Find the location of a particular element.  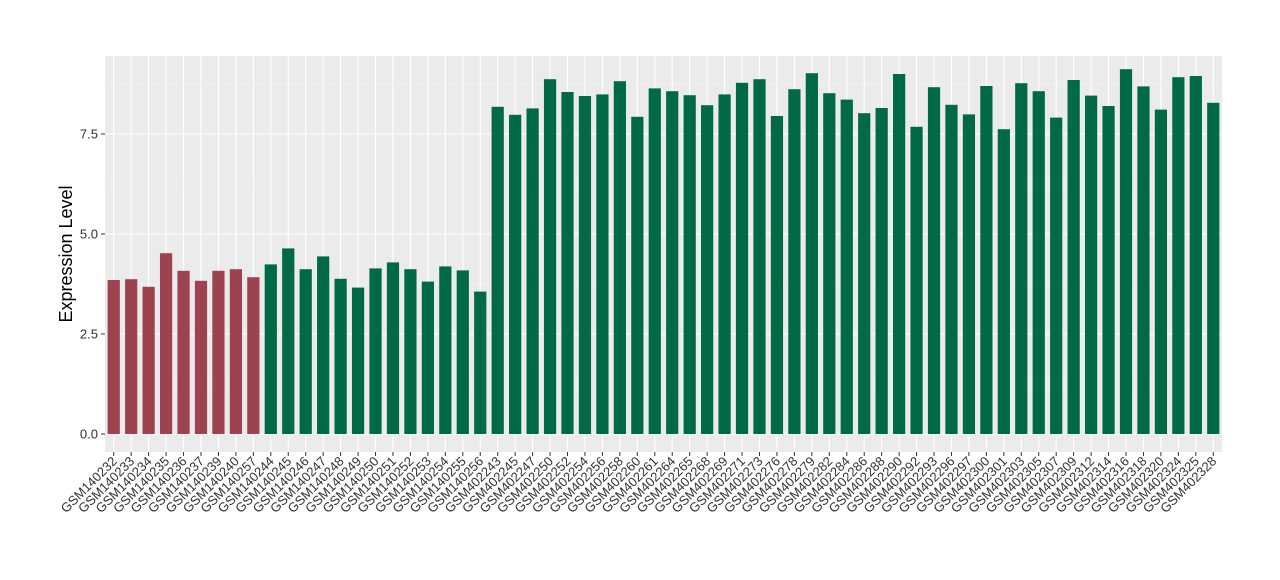

bar-GSM402247 is located at coordinates (532, 271).